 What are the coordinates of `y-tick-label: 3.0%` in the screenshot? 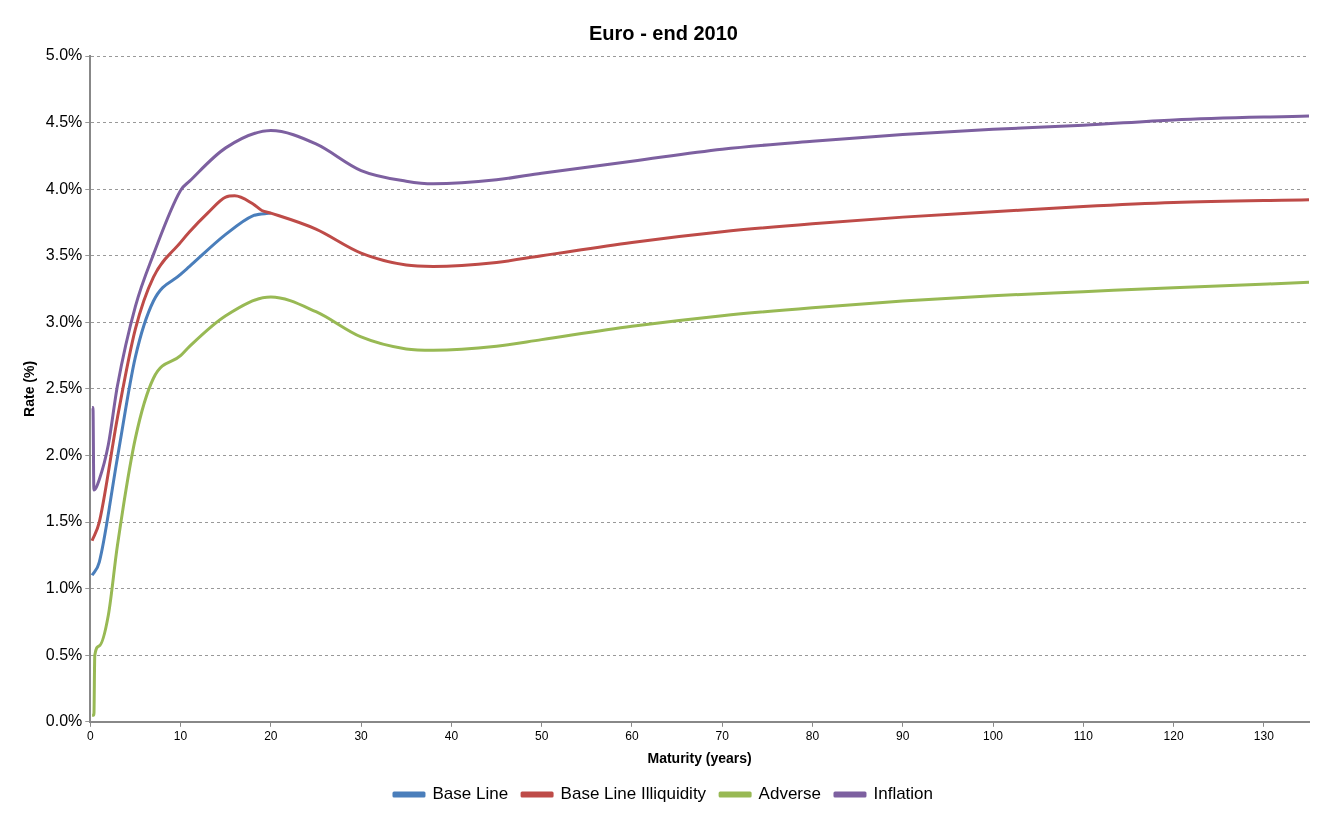 It's located at (64, 321).